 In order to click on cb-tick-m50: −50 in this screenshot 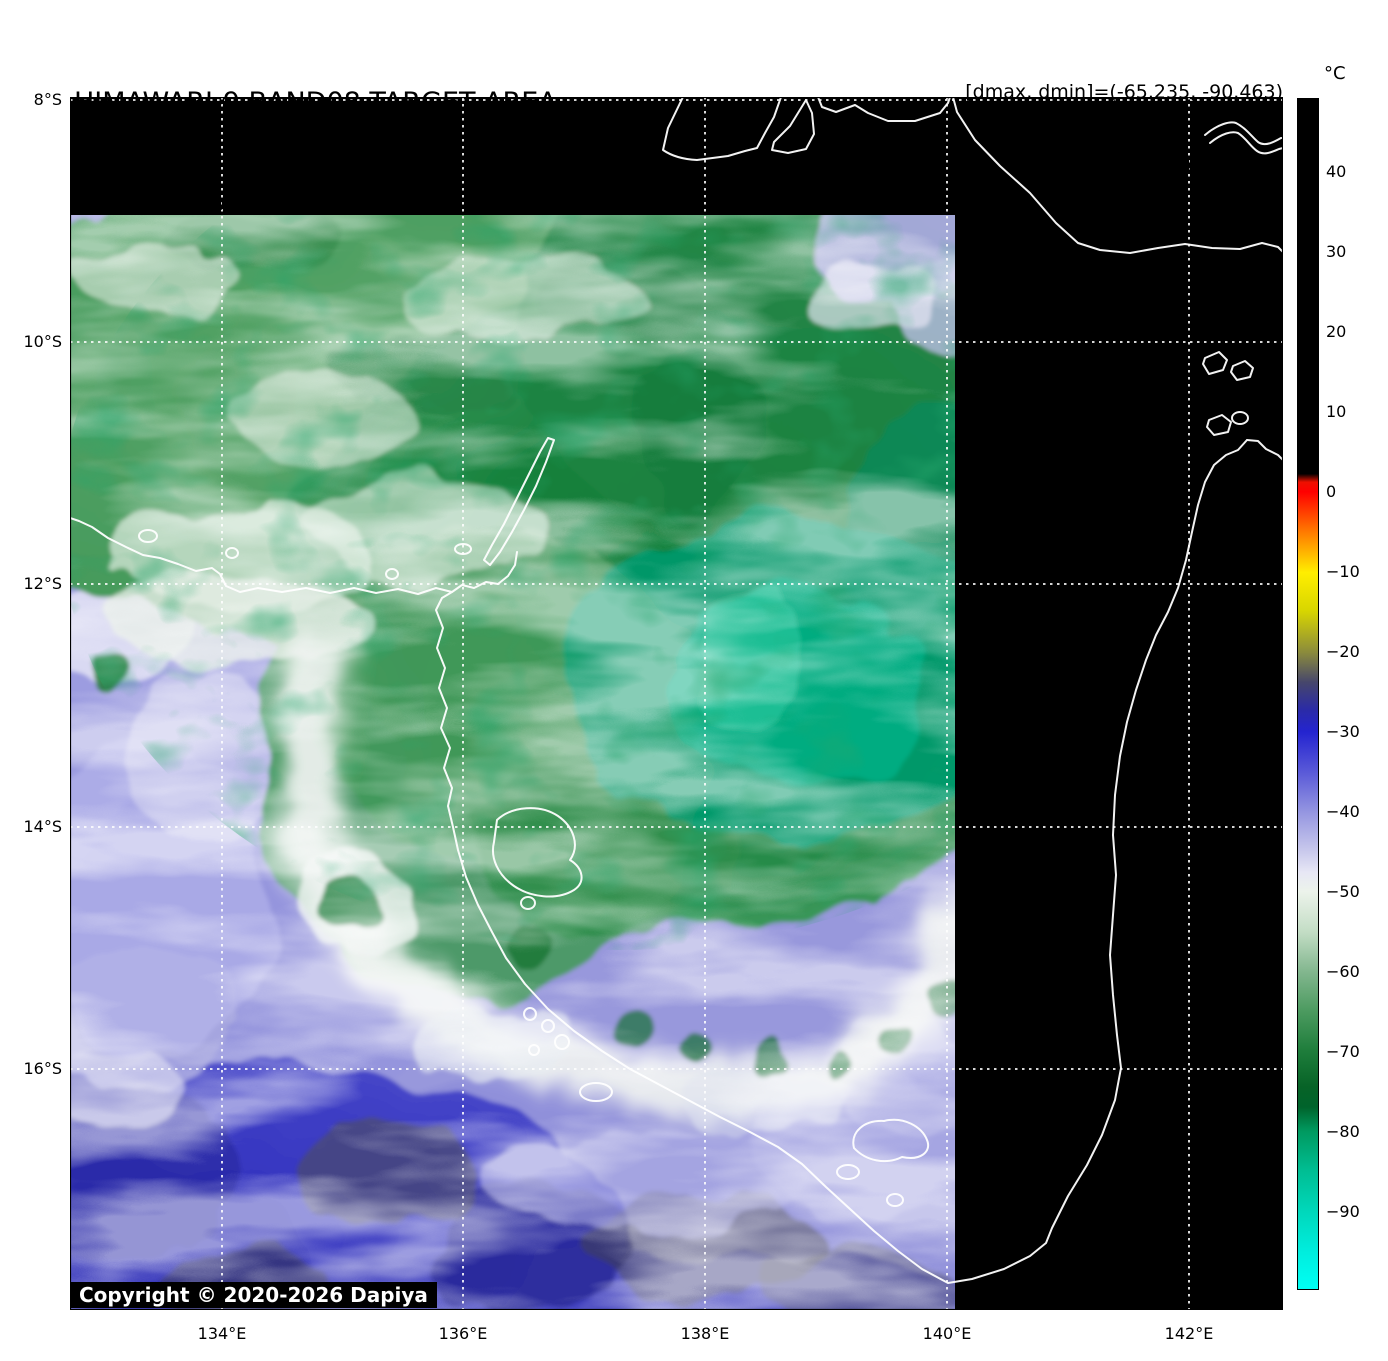, I will do `click(1343, 891)`.